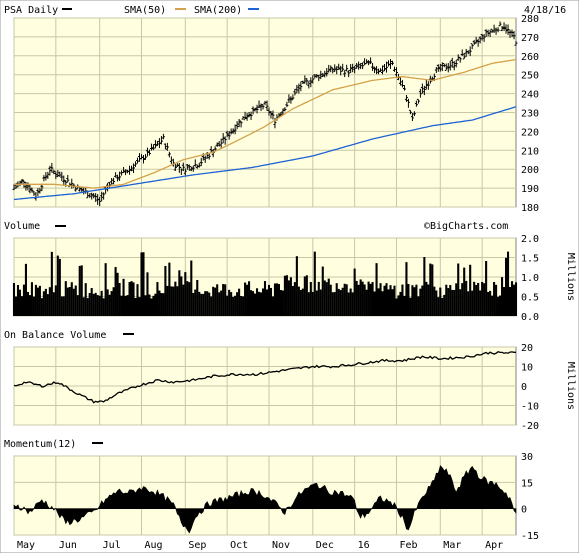 The width and height of the screenshot is (579, 553). What do you see at coordinates (26, 545) in the screenshot?
I see `x-tick-label: May` at bounding box center [26, 545].